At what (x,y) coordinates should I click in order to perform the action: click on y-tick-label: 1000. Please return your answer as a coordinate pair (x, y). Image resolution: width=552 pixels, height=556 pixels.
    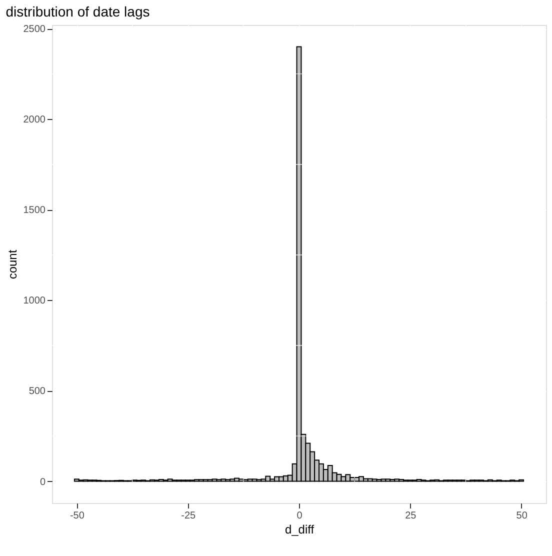
    Looking at the image, I should click on (34, 301).